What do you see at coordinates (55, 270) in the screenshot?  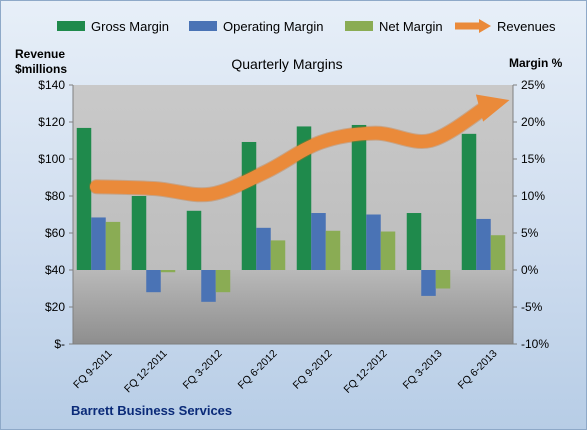 I see `left-tick-label: $40` at bounding box center [55, 270].